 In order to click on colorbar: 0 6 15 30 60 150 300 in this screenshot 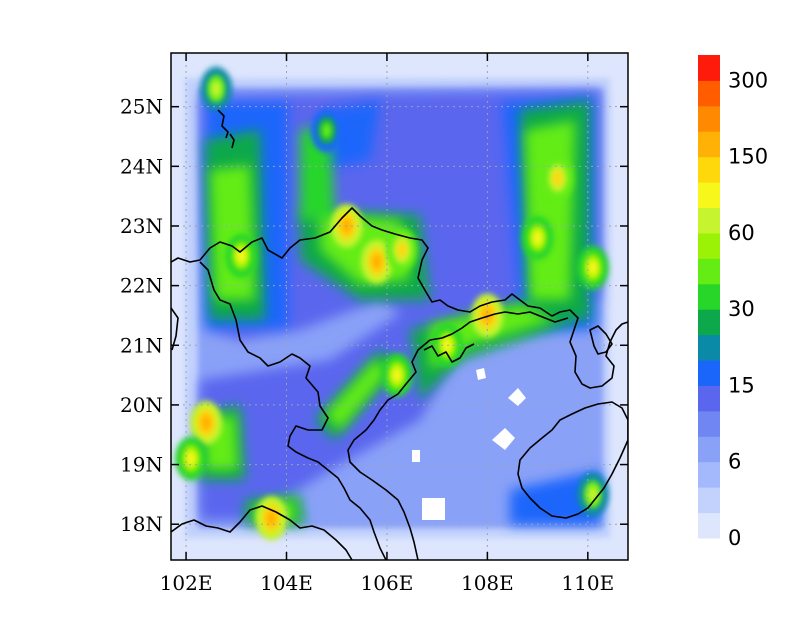, I will do `click(733, 302)`.